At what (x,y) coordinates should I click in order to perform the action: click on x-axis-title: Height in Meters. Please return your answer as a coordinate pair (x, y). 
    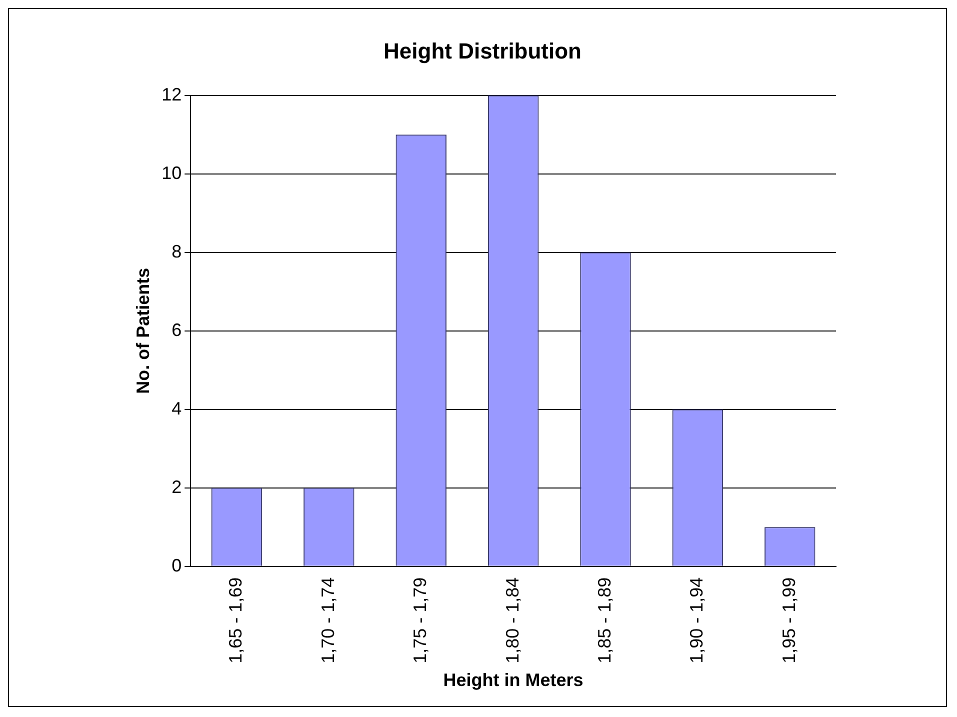
    Looking at the image, I should click on (513, 680).